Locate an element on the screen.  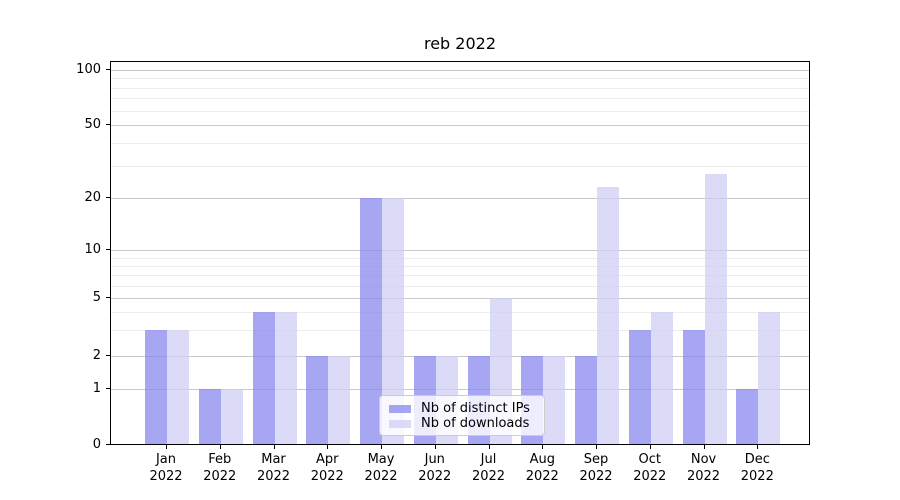
bar-downloads-jan is located at coordinates (178, 387).